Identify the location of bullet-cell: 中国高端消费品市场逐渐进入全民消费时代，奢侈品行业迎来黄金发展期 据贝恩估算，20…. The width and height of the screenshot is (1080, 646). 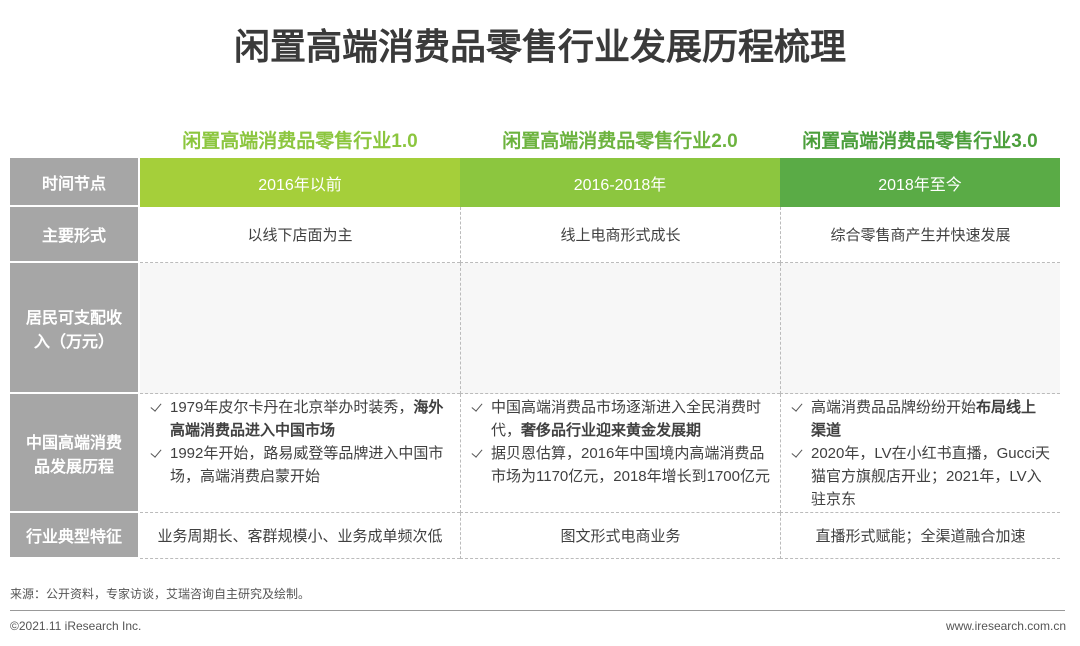
(620, 453).